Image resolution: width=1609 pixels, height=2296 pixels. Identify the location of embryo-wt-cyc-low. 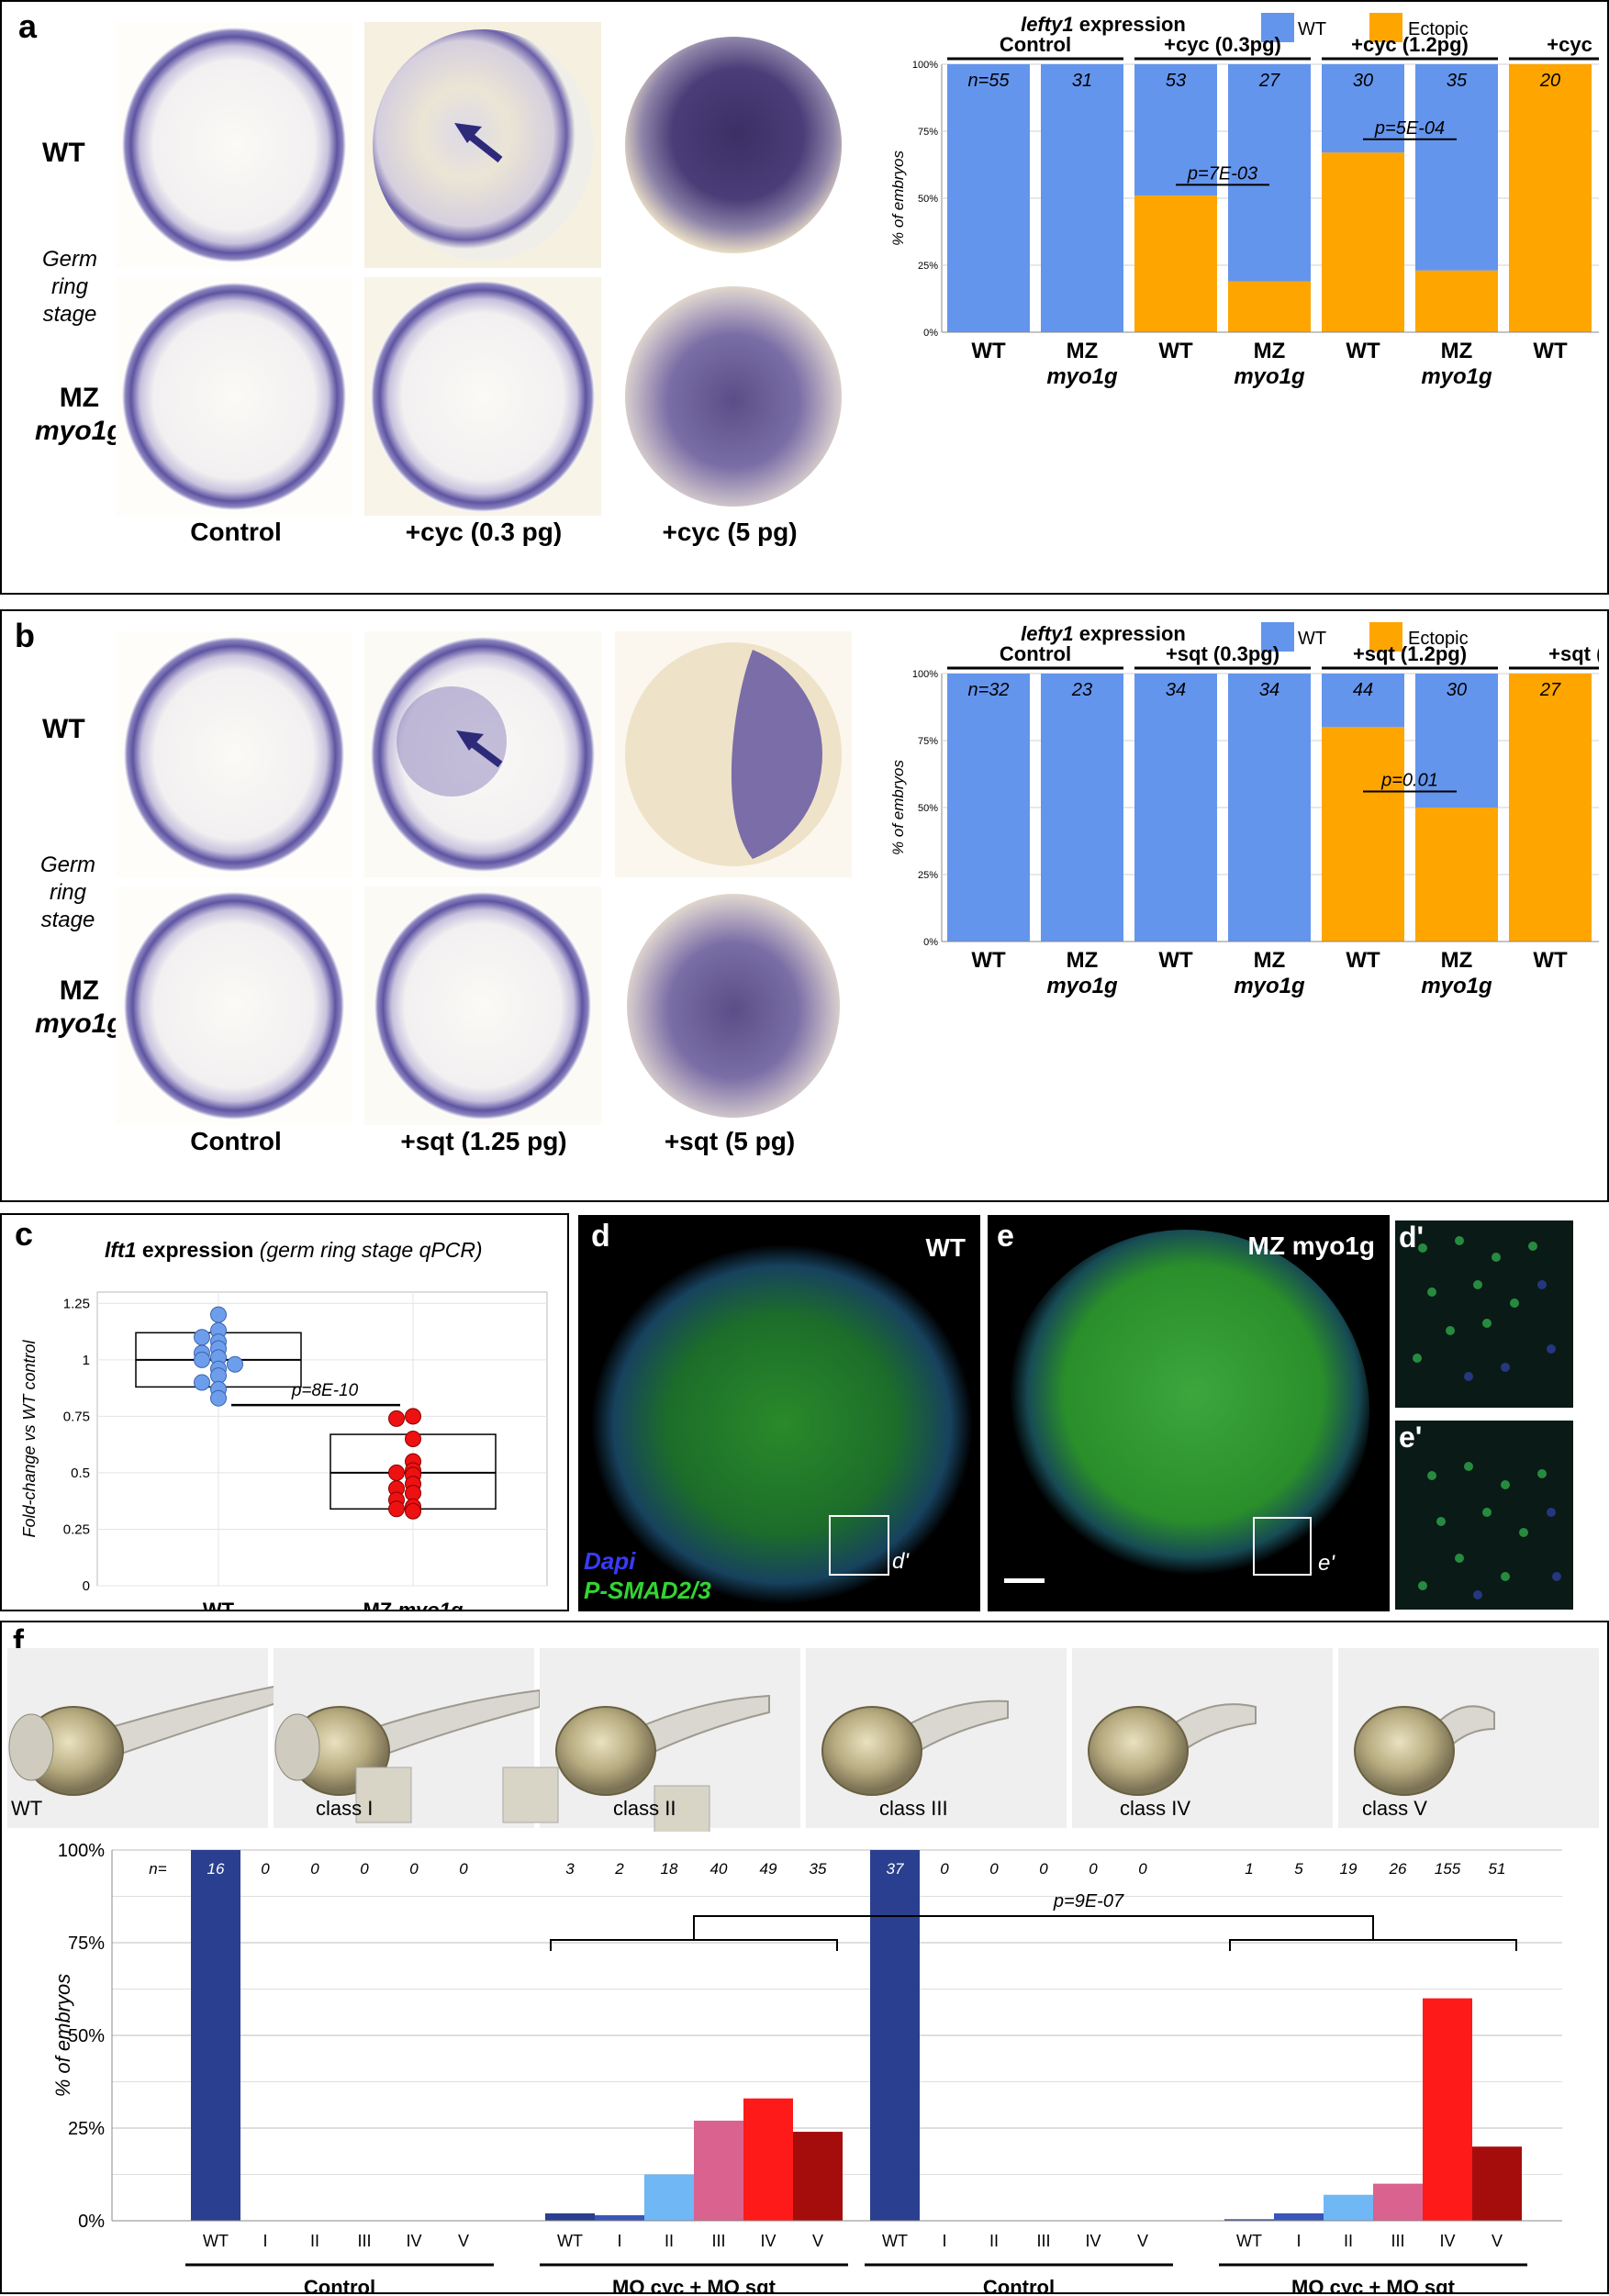
(482, 145).